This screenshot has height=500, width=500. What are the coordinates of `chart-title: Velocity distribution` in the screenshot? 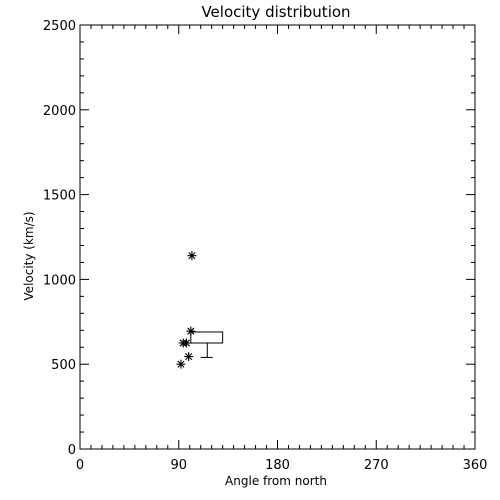 It's located at (275, 12).